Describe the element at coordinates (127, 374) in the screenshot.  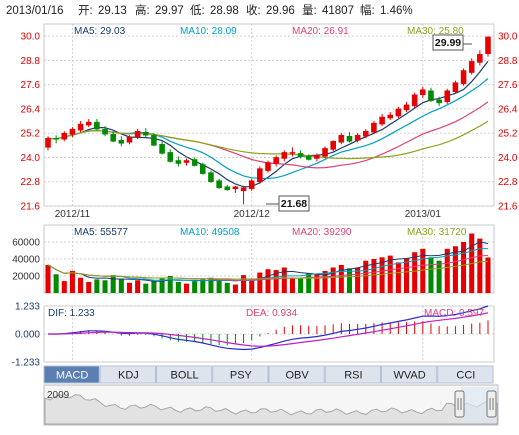
I see `tab-kdj: KDJ` at that location.